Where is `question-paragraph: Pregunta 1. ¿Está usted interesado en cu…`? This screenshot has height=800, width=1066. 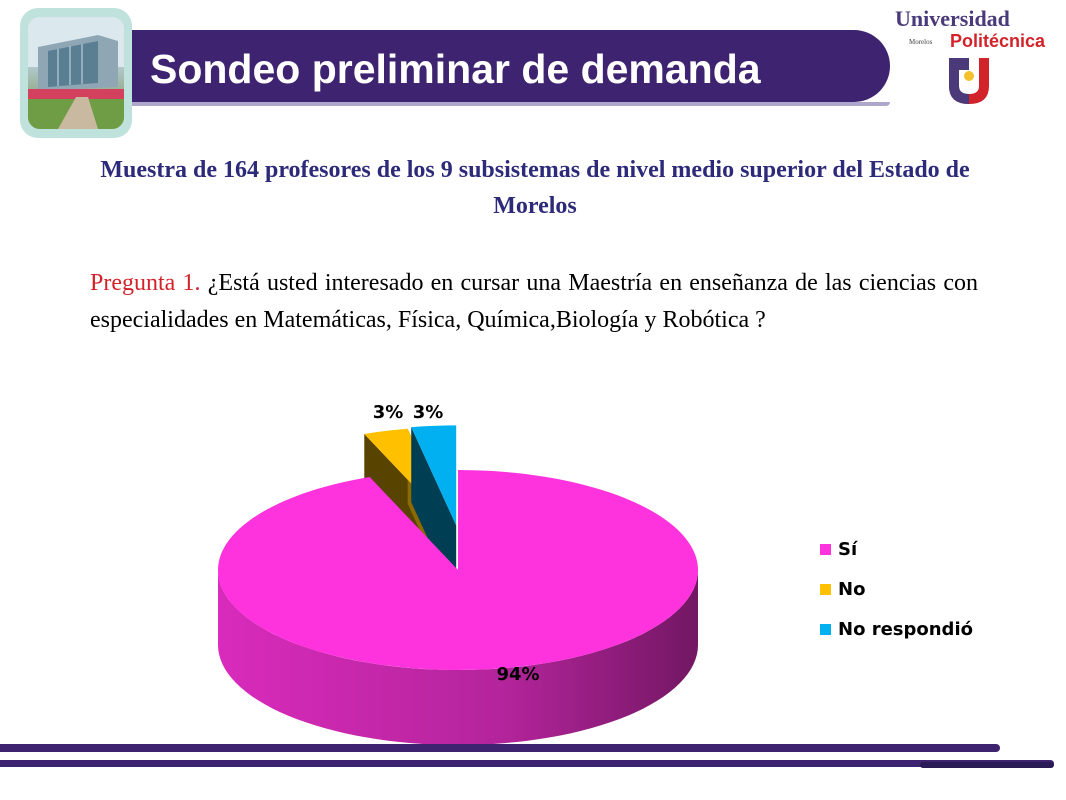 question-paragraph: Pregunta 1. ¿Está usted interesado en cu… is located at coordinates (534, 302).